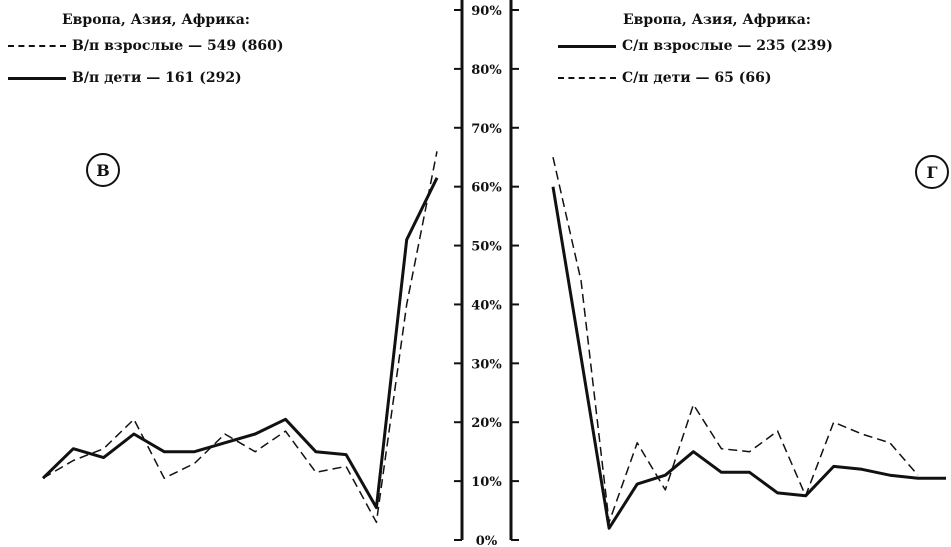 This screenshot has width=951, height=547. What do you see at coordinates (487, 540) in the screenshot?
I see `y-tick-label: 0%` at bounding box center [487, 540].